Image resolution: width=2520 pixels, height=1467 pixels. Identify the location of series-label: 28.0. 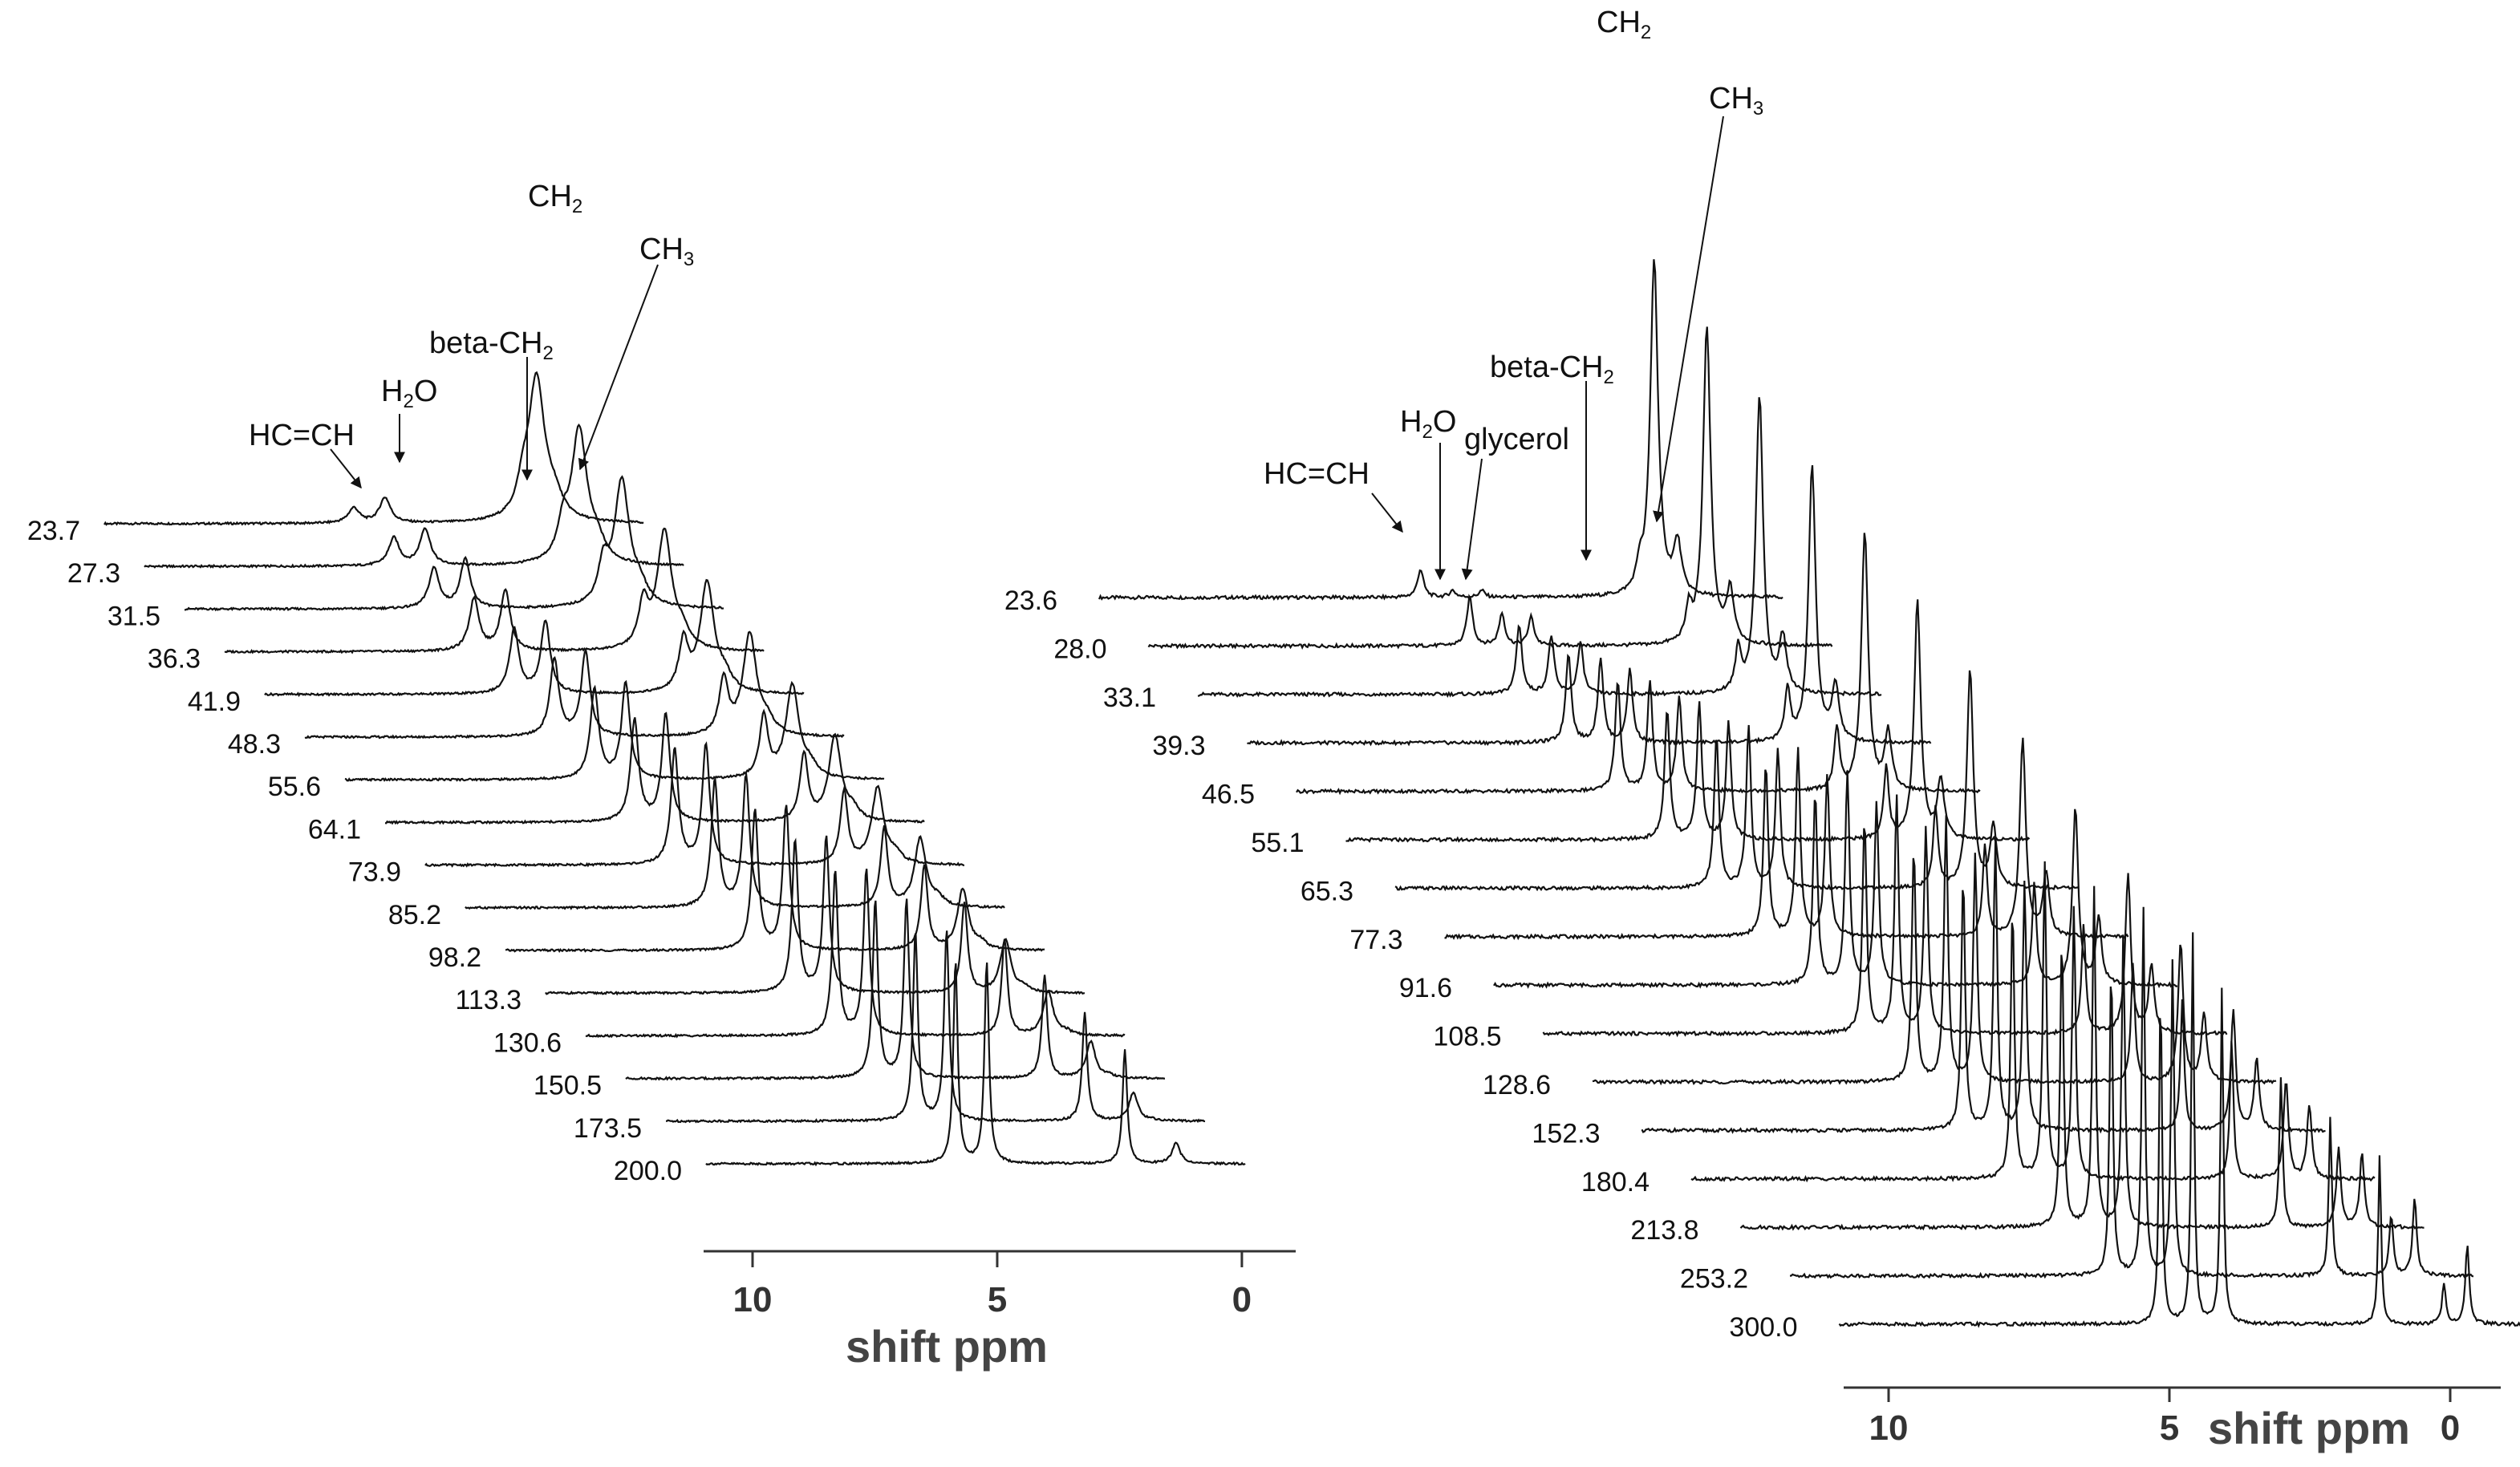
(1079, 649).